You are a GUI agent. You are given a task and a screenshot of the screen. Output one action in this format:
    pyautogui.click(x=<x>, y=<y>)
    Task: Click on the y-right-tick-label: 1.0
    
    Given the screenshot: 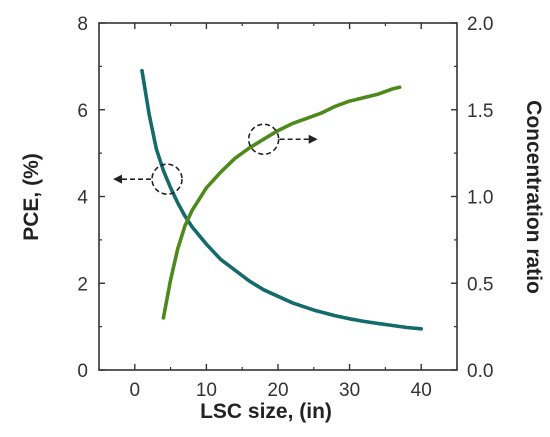 What is the action you would take?
    pyautogui.click(x=480, y=198)
    